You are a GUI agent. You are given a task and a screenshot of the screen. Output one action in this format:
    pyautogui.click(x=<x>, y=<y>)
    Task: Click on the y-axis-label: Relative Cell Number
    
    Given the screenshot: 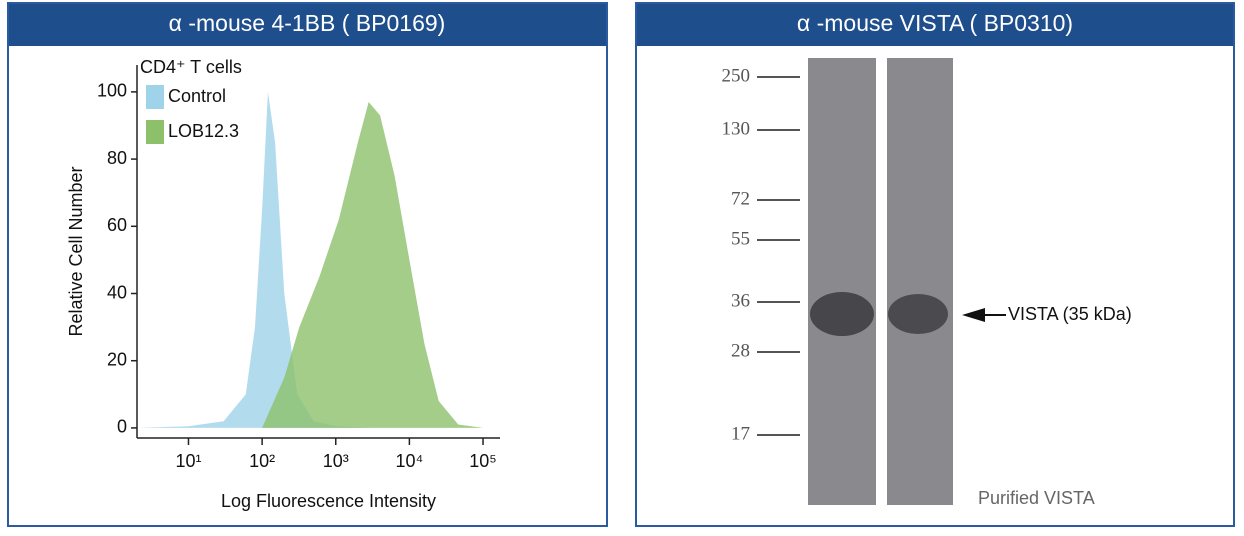 What is the action you would take?
    pyautogui.click(x=76, y=251)
    